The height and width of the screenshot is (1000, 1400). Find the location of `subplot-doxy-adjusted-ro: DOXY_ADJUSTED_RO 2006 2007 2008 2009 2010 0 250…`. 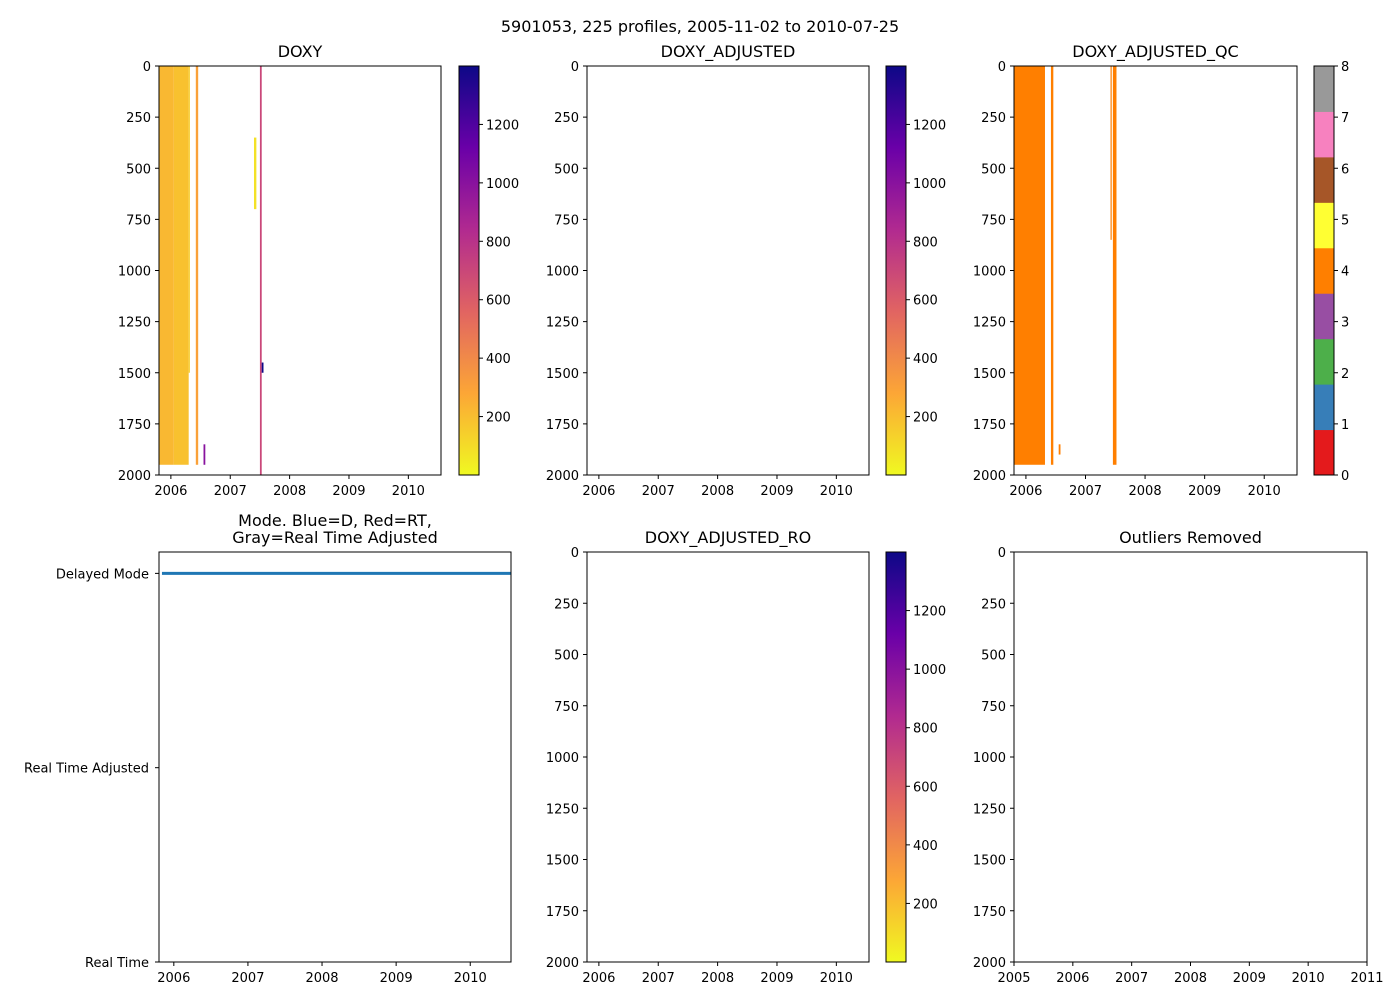

subplot-doxy-adjusted-ro: DOXY_ADJUSTED_RO 2006 2007 2008 2009 2010 0 250… is located at coordinates (746, 757).